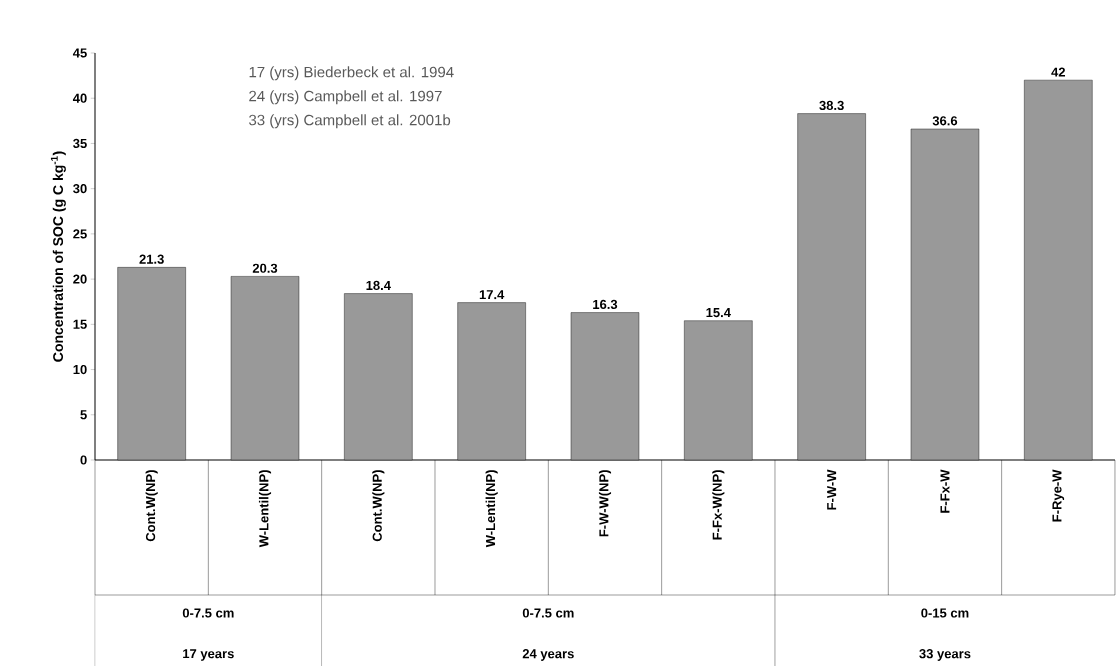 This screenshot has width=1118, height=666. Describe the element at coordinates (80, 324) in the screenshot. I see `y-tick-label: 15` at that location.